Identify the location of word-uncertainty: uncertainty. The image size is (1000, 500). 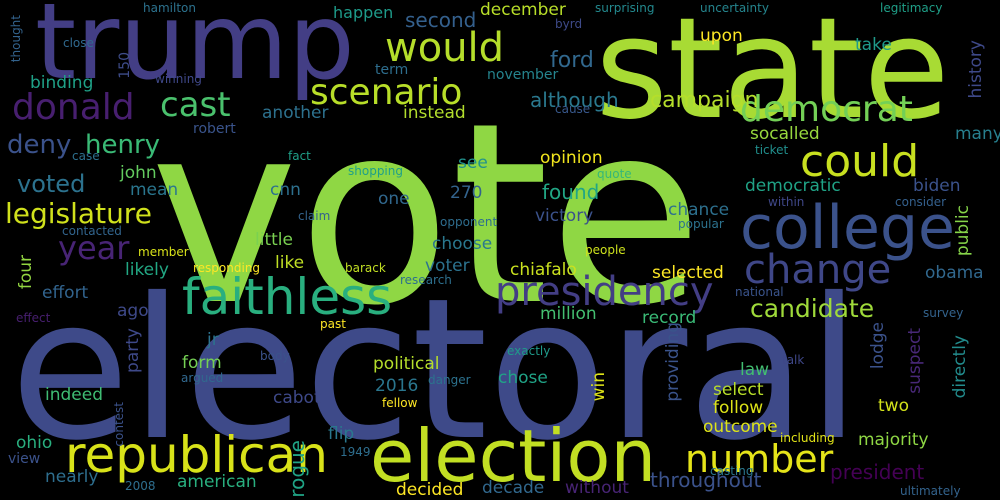
(734, 8).